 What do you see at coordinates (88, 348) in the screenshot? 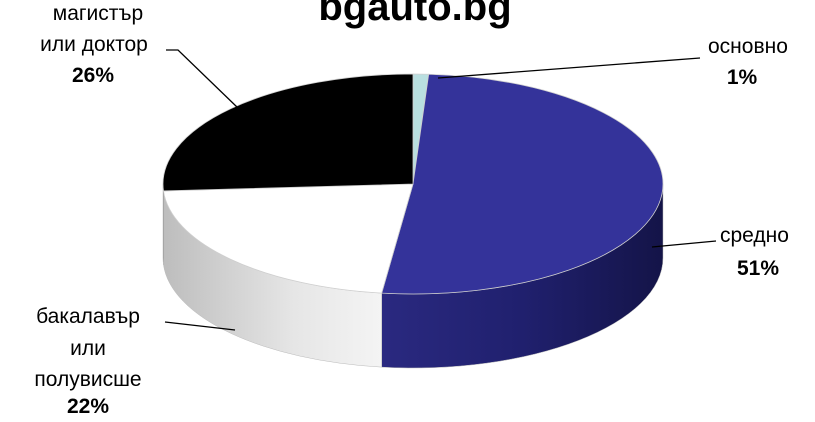
I see `slice-label-2-line-1: или` at bounding box center [88, 348].